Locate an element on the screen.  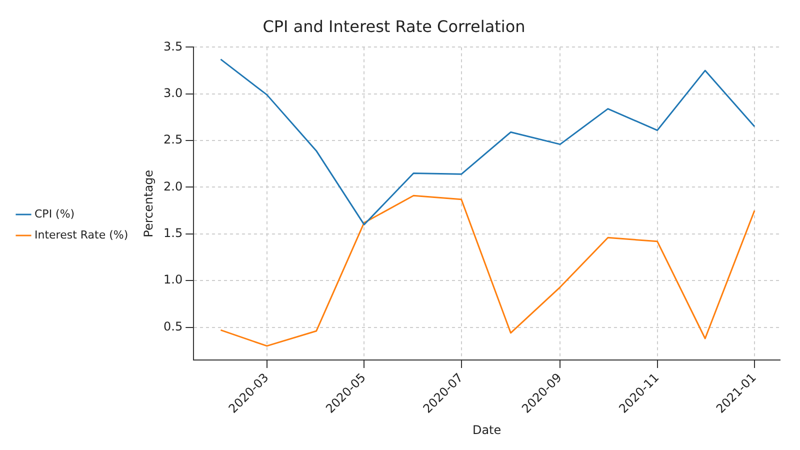
y-tick-label: 1.5 is located at coordinates (173, 233).